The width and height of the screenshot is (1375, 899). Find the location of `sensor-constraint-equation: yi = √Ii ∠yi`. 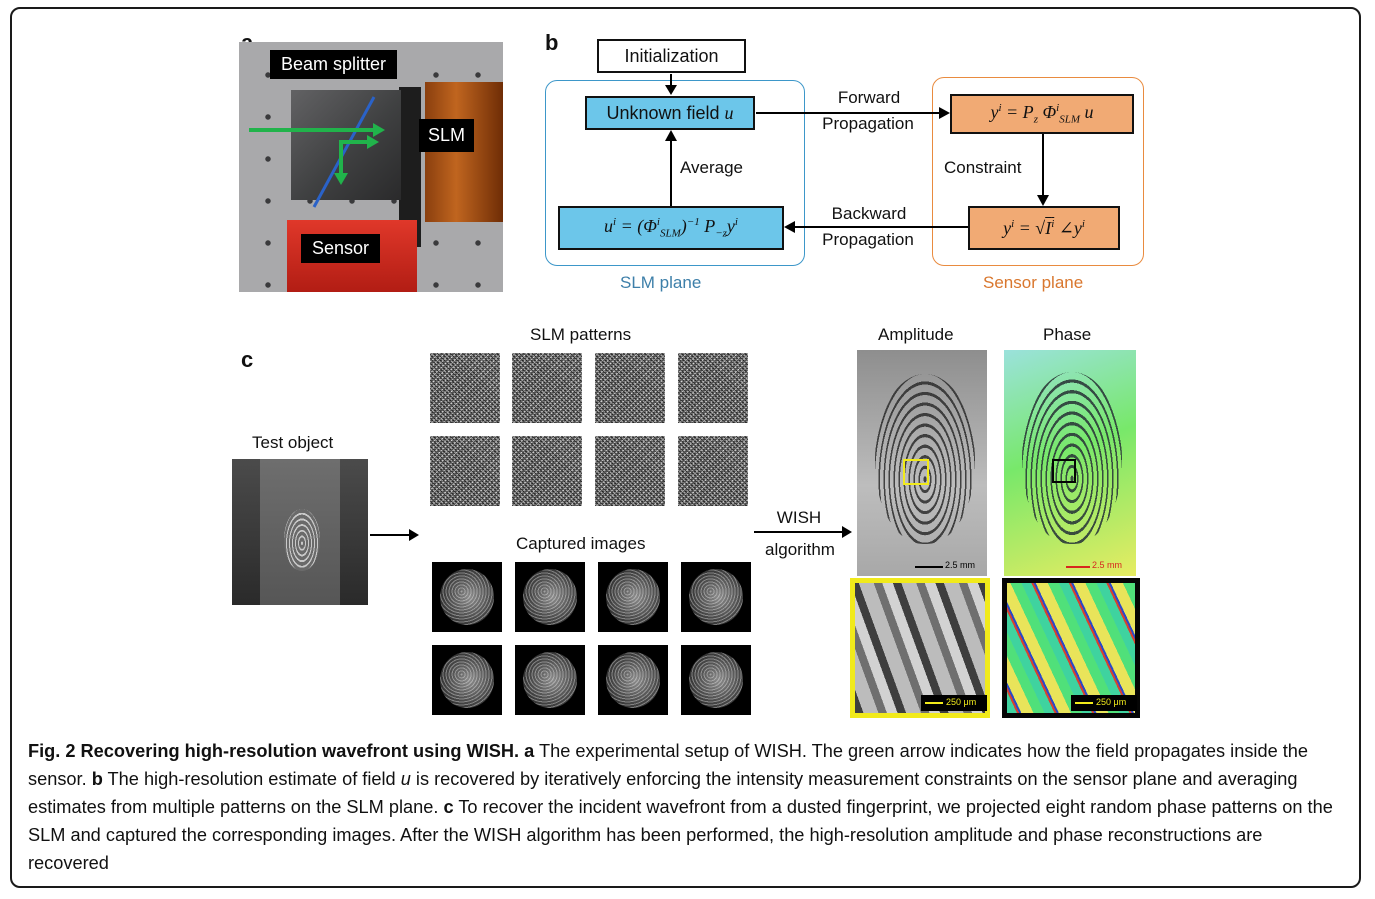

sensor-constraint-equation: yi = √Ii ∠yi is located at coordinates (1044, 227).